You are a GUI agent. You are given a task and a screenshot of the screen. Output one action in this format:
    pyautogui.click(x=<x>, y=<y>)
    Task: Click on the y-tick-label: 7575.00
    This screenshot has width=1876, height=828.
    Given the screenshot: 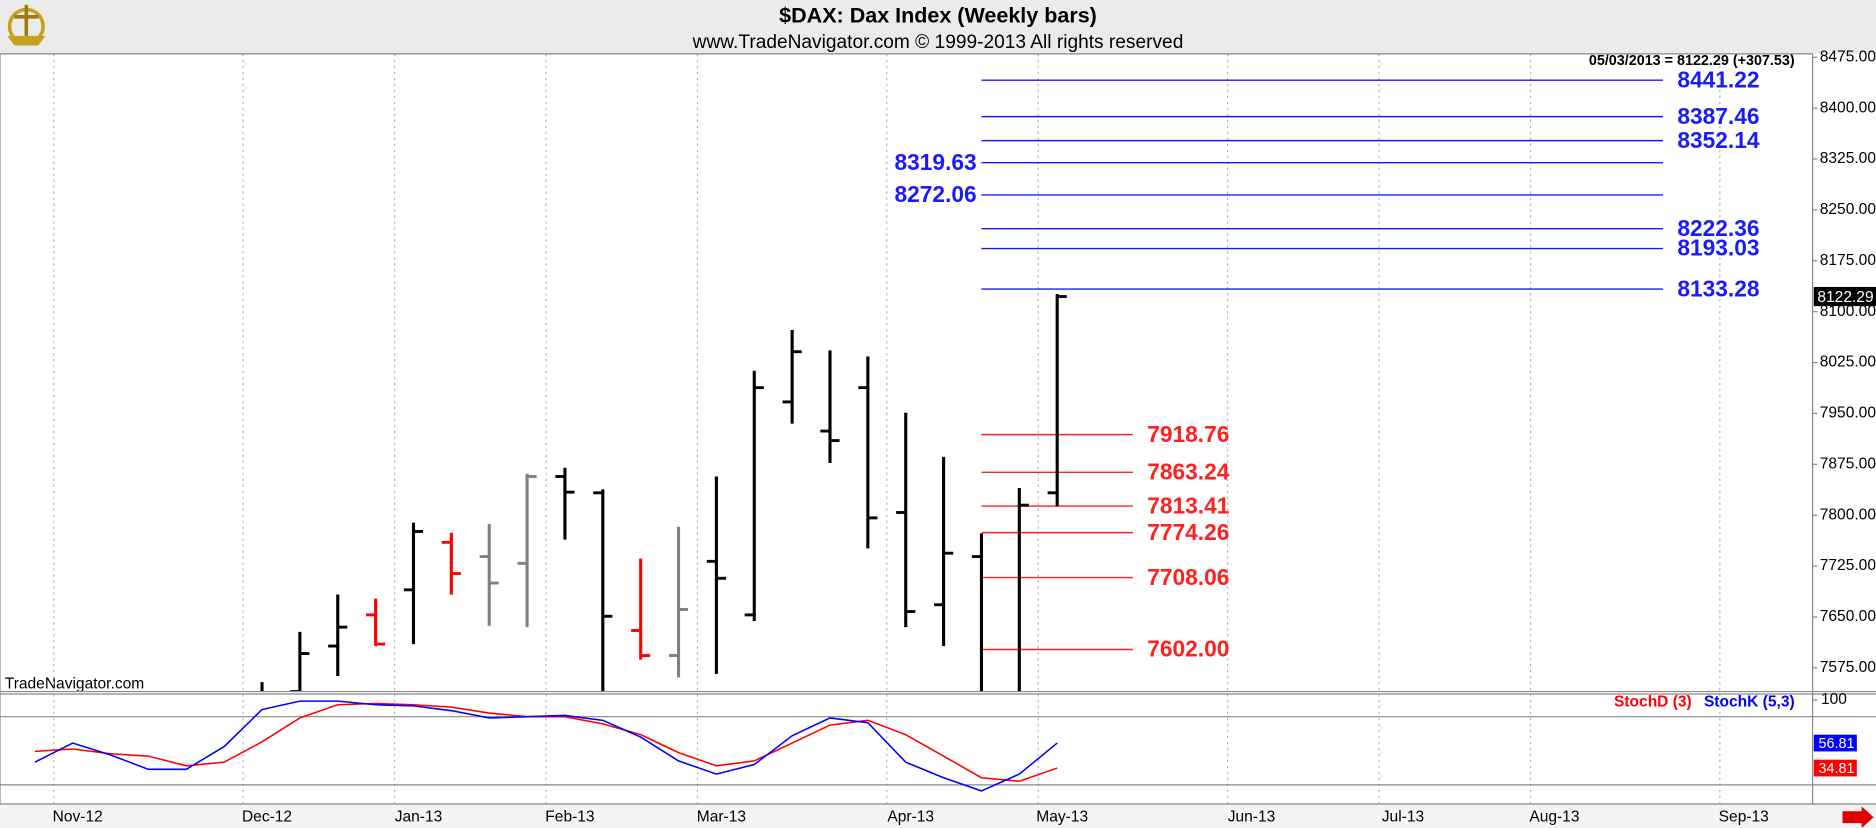 What is the action you would take?
    pyautogui.click(x=1848, y=667)
    